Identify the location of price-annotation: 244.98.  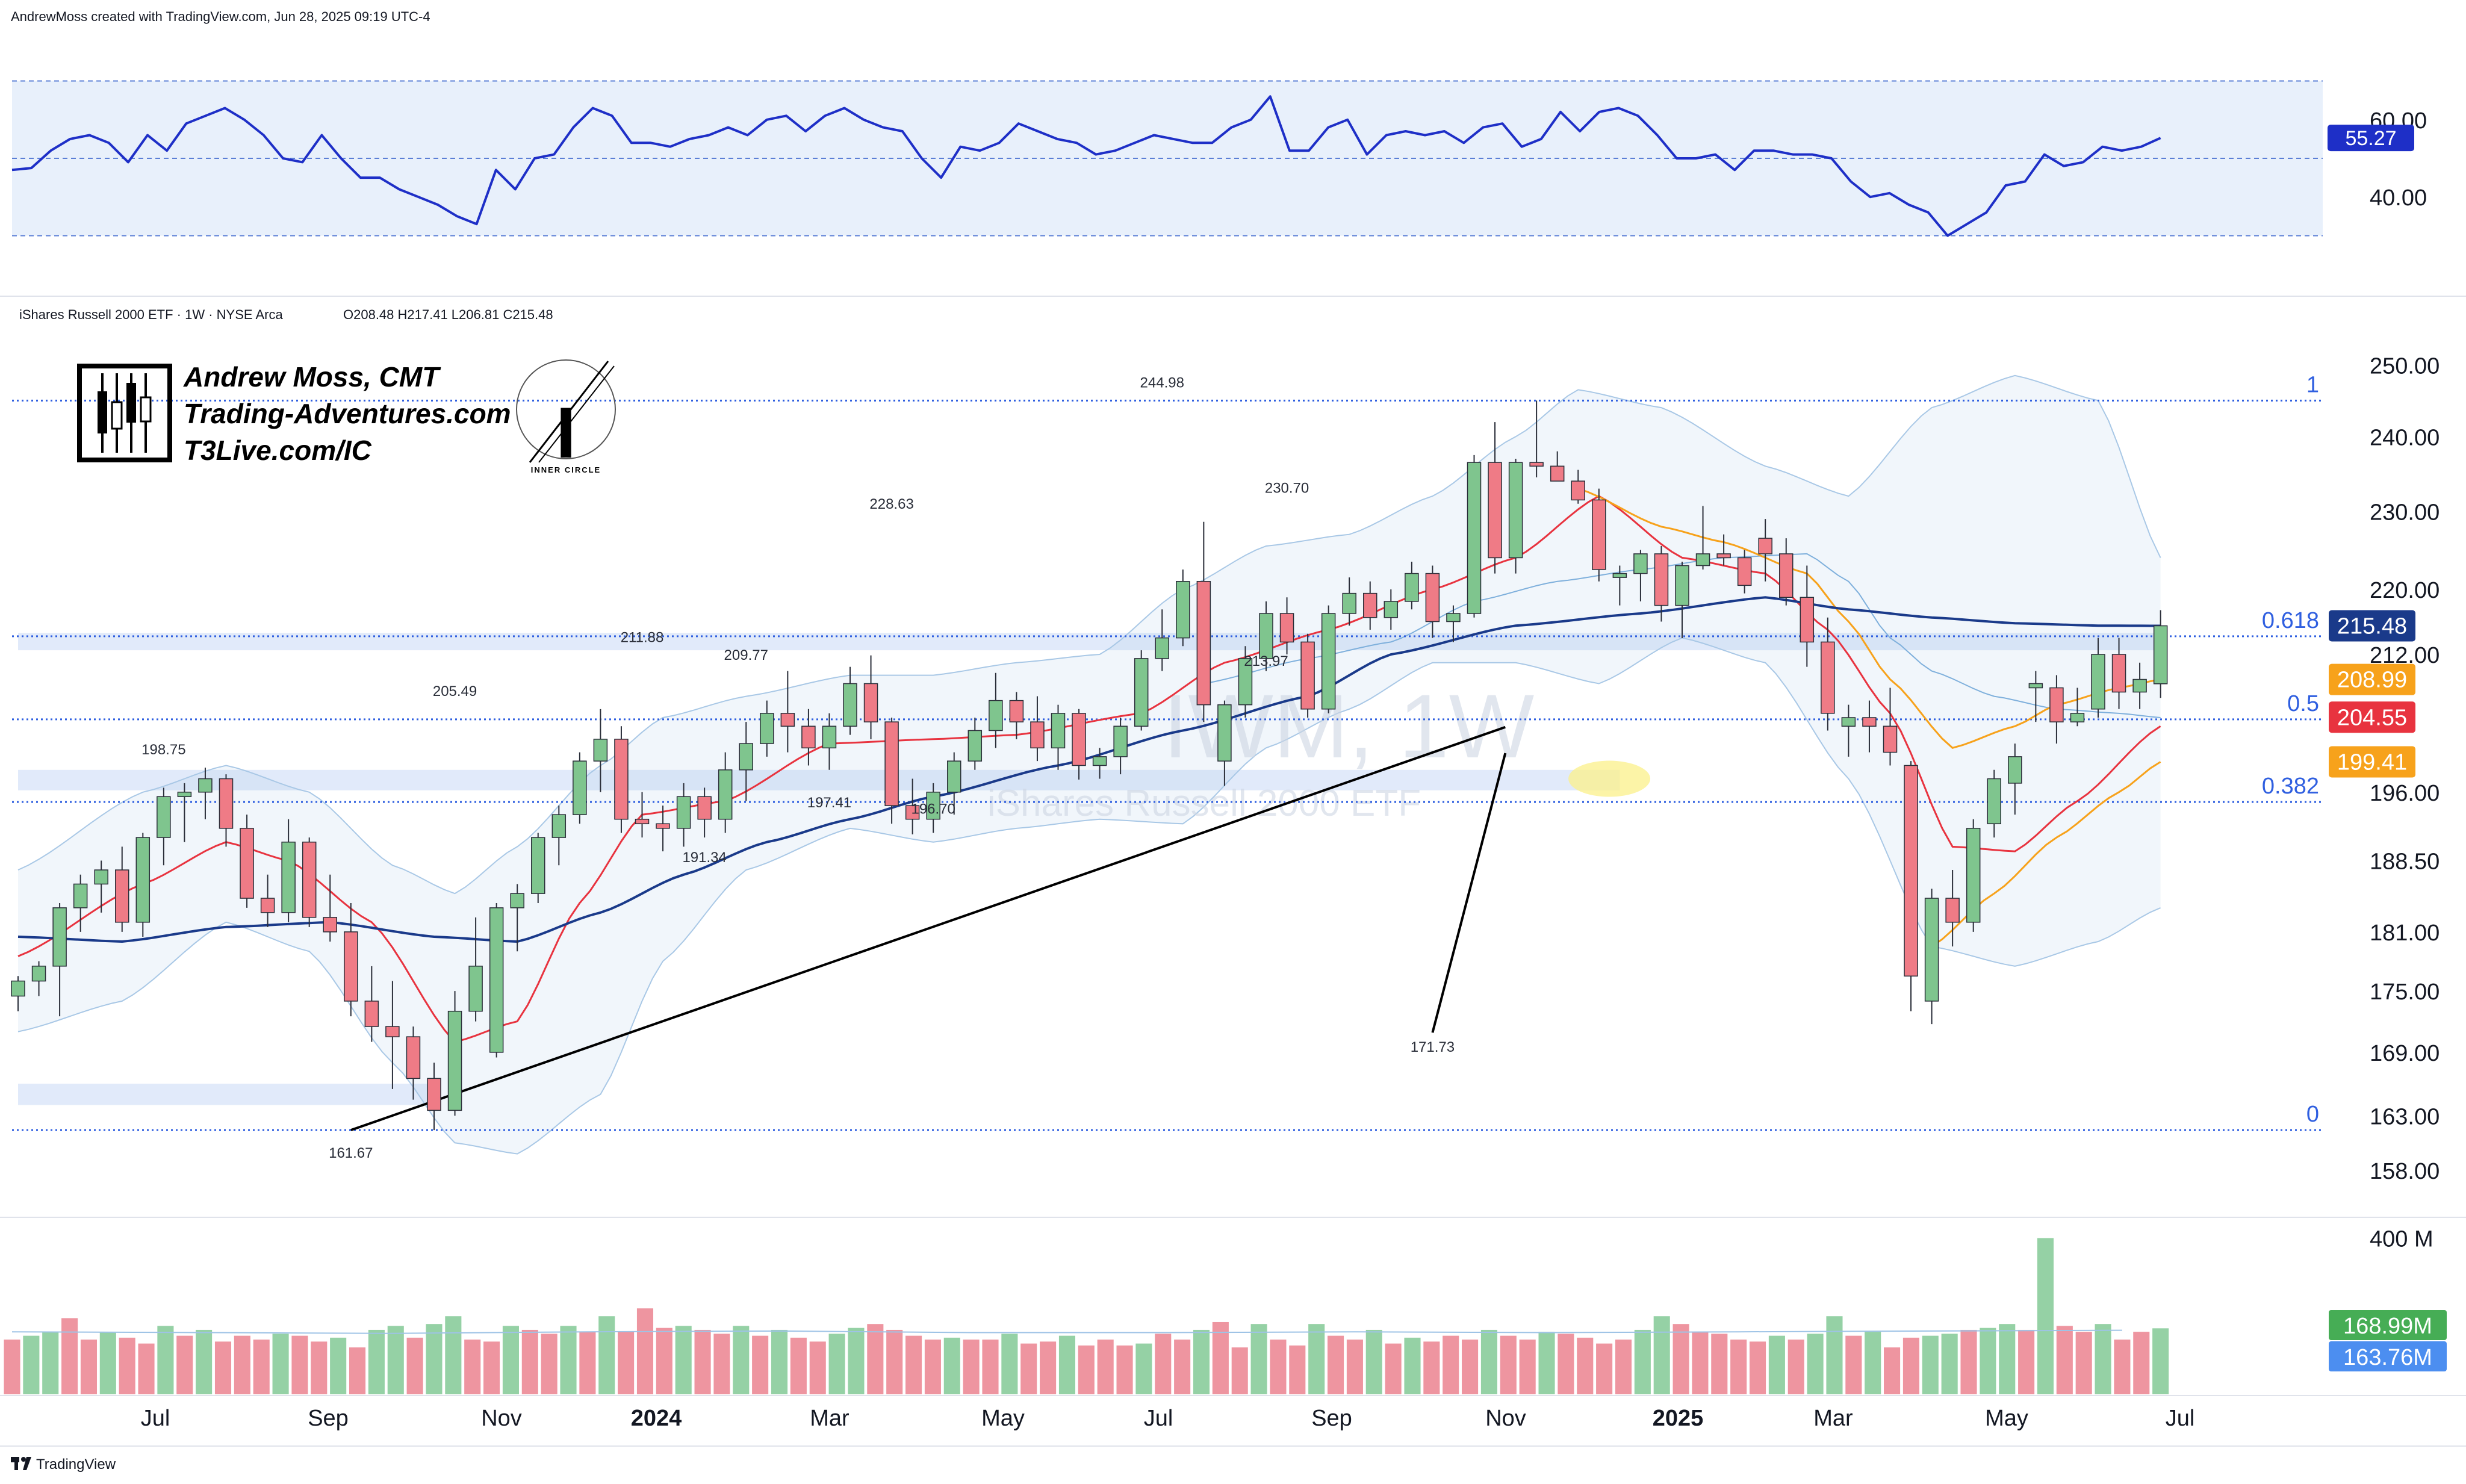
(1162, 382).